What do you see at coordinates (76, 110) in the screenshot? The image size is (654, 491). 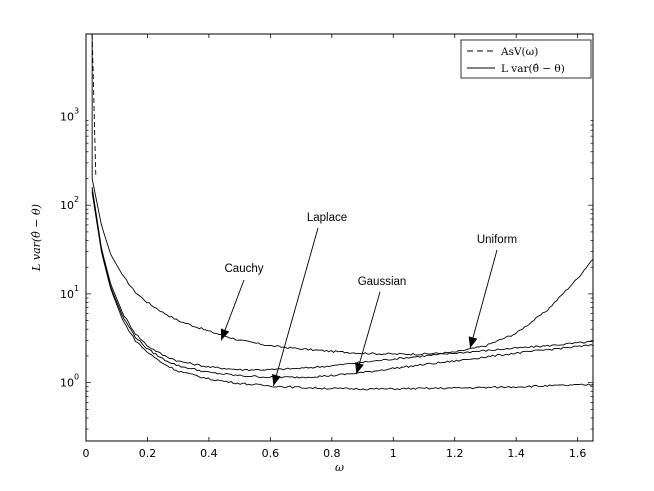 I see `y-tick-exponent: 3` at bounding box center [76, 110].